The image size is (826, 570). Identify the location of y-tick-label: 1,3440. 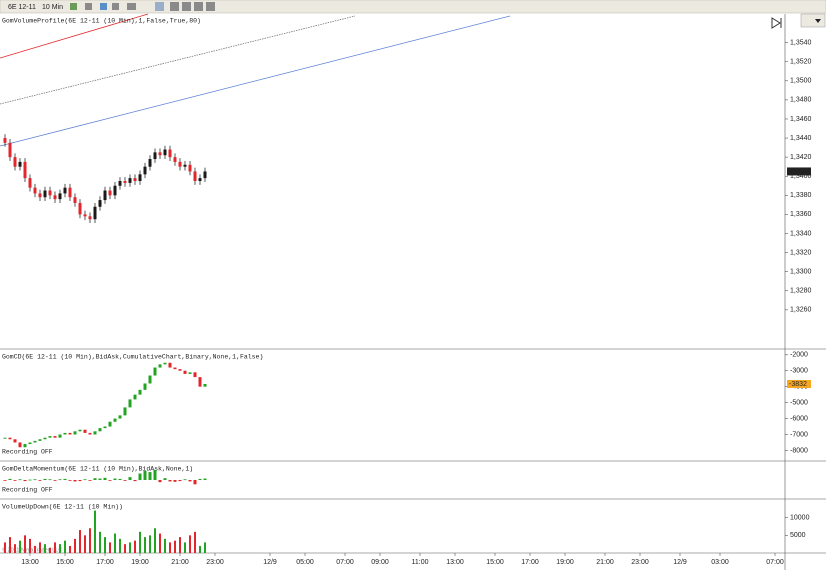
(801, 138).